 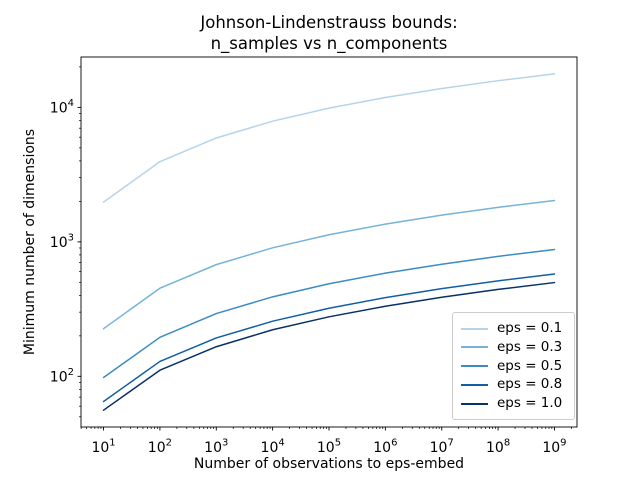 I want to click on x-tick-label-10^1: 10¹, so click(x=103, y=447).